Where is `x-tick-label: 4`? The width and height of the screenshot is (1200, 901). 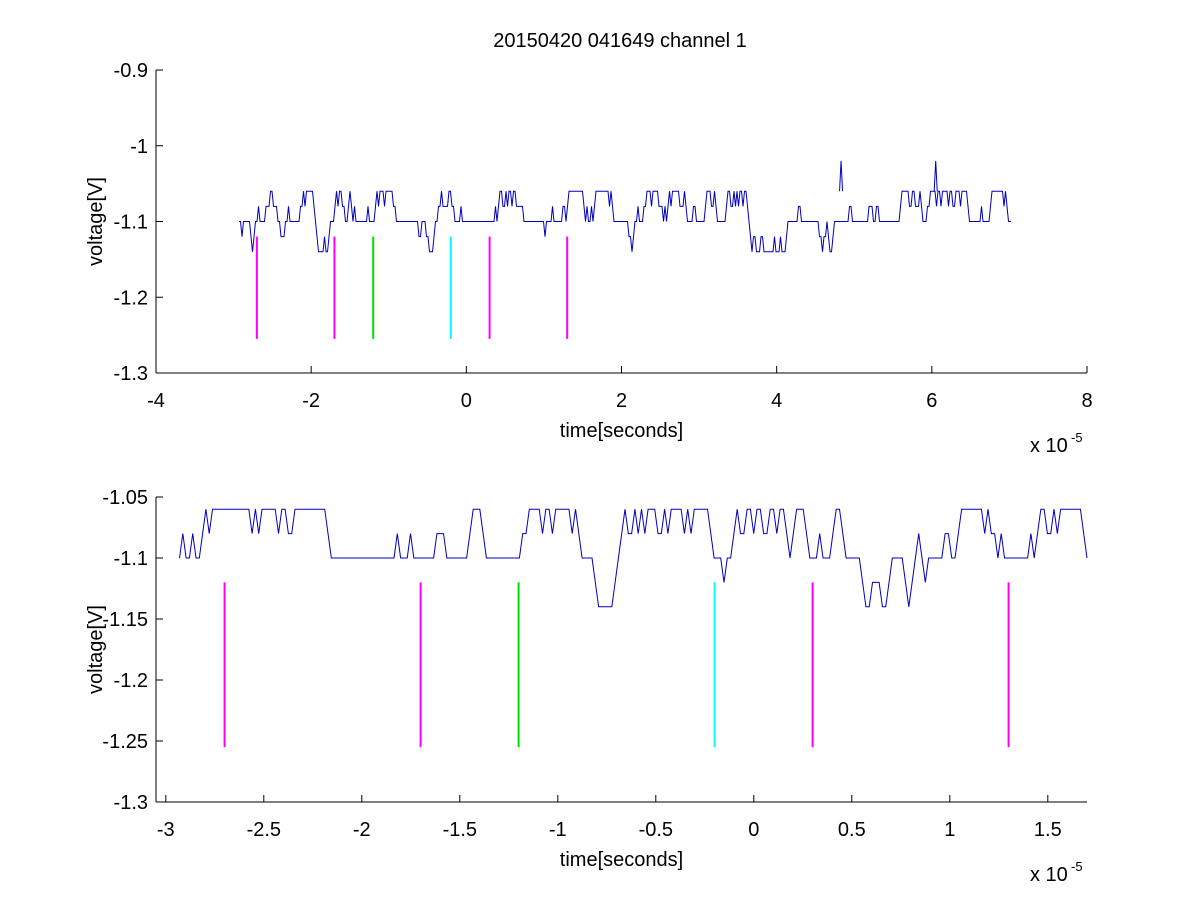
x-tick-label: 4 is located at coordinates (776, 401).